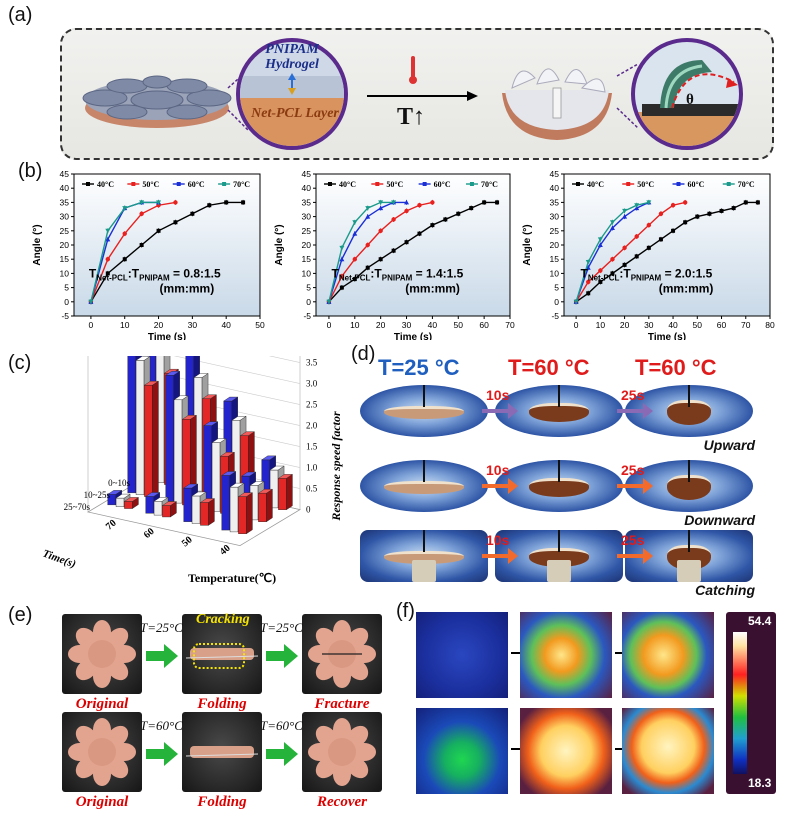  I want to click on x-tick-label: 0, so click(329, 325).